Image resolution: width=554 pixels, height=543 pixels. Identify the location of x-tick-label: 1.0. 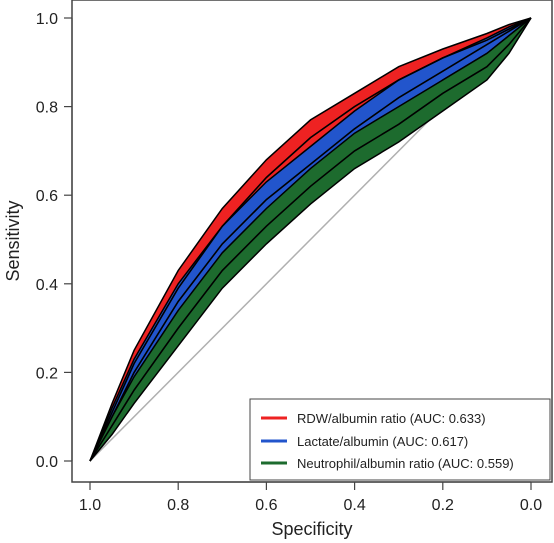
(90, 505).